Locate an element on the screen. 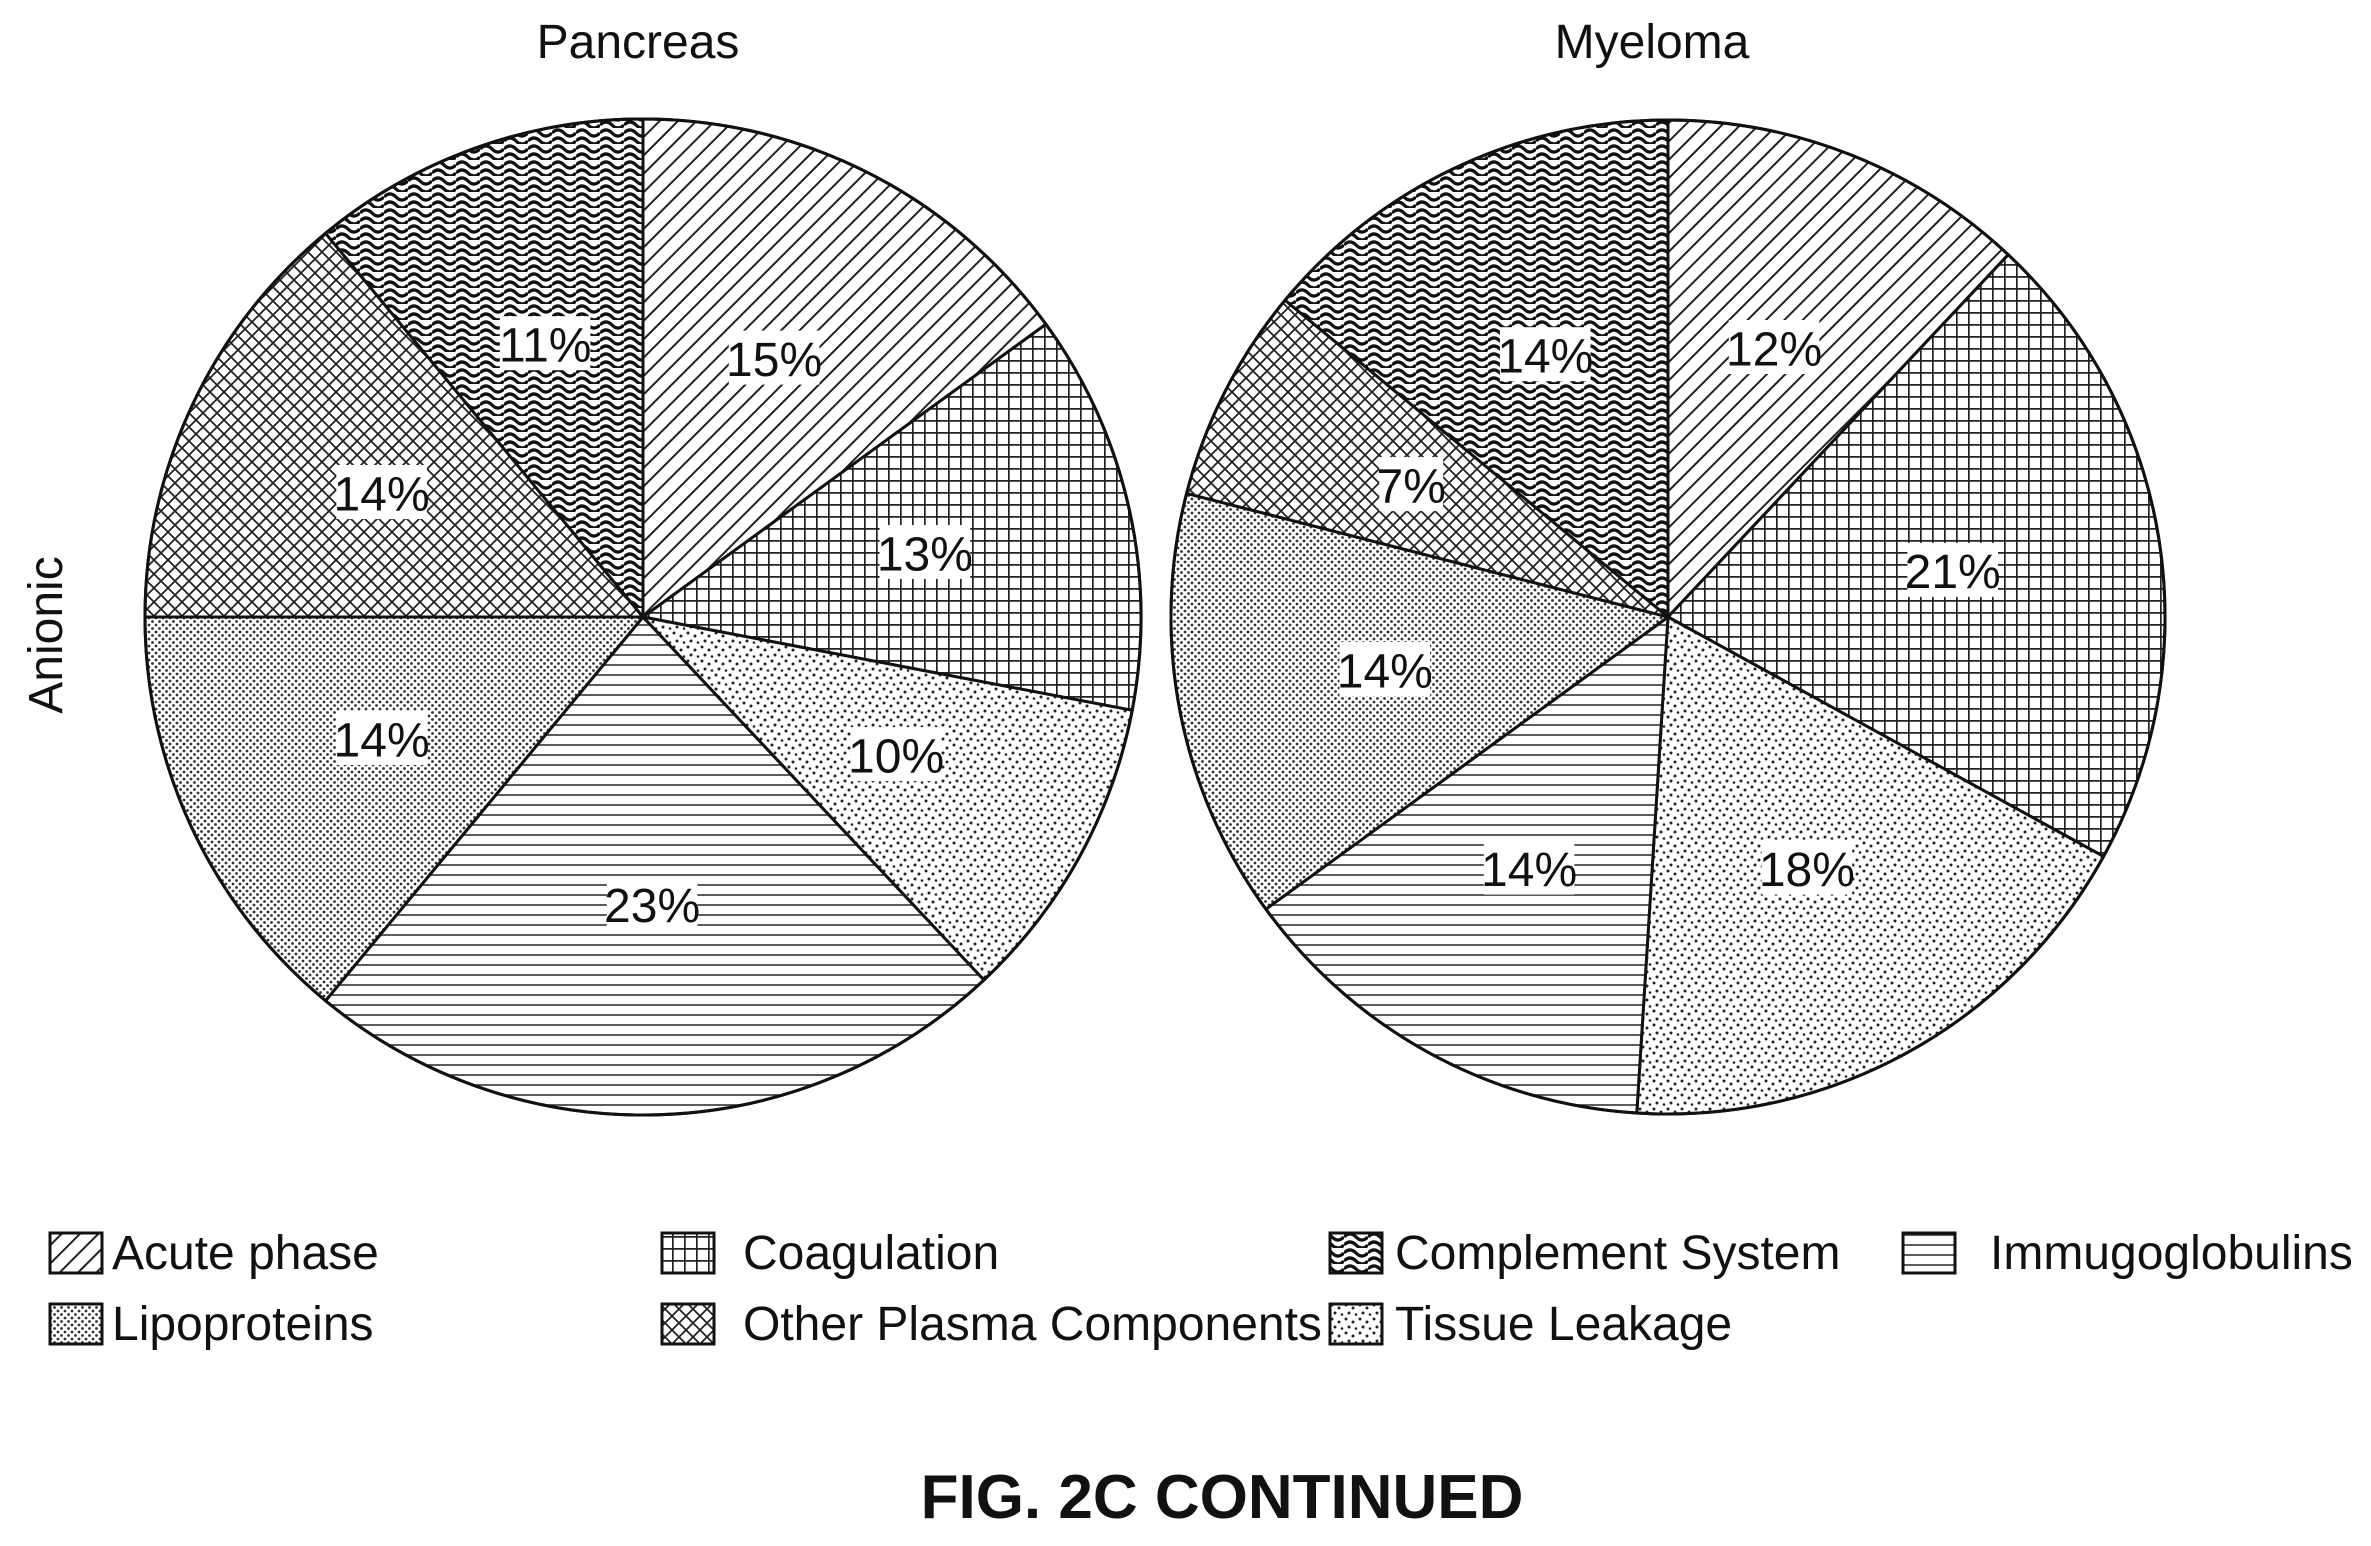  figure-caption: FIG. 2C CONTINUED is located at coordinates (1222, 1497).